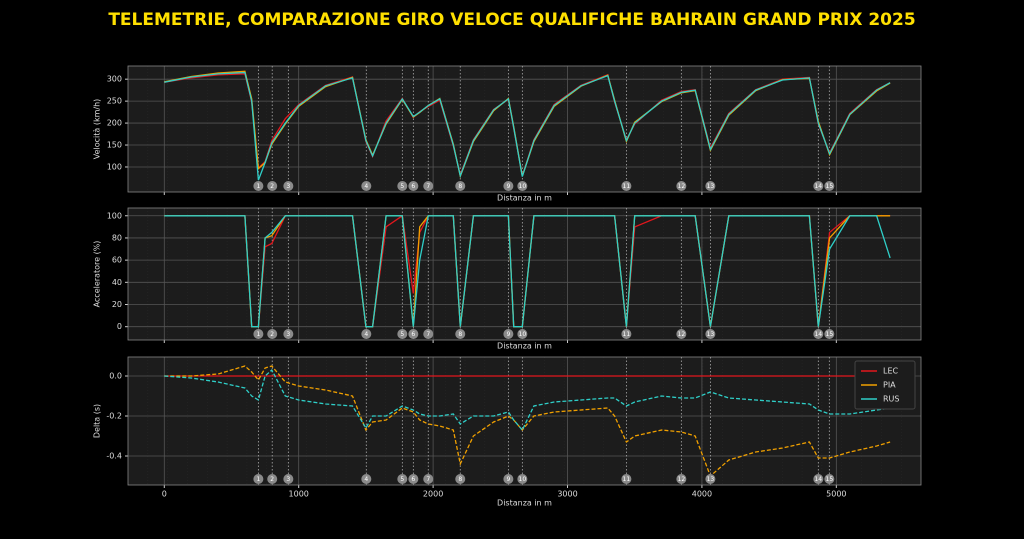 The height and width of the screenshot is (539, 1024). What do you see at coordinates (114, 79) in the screenshot?
I see `y-tick-label: 300` at bounding box center [114, 79].